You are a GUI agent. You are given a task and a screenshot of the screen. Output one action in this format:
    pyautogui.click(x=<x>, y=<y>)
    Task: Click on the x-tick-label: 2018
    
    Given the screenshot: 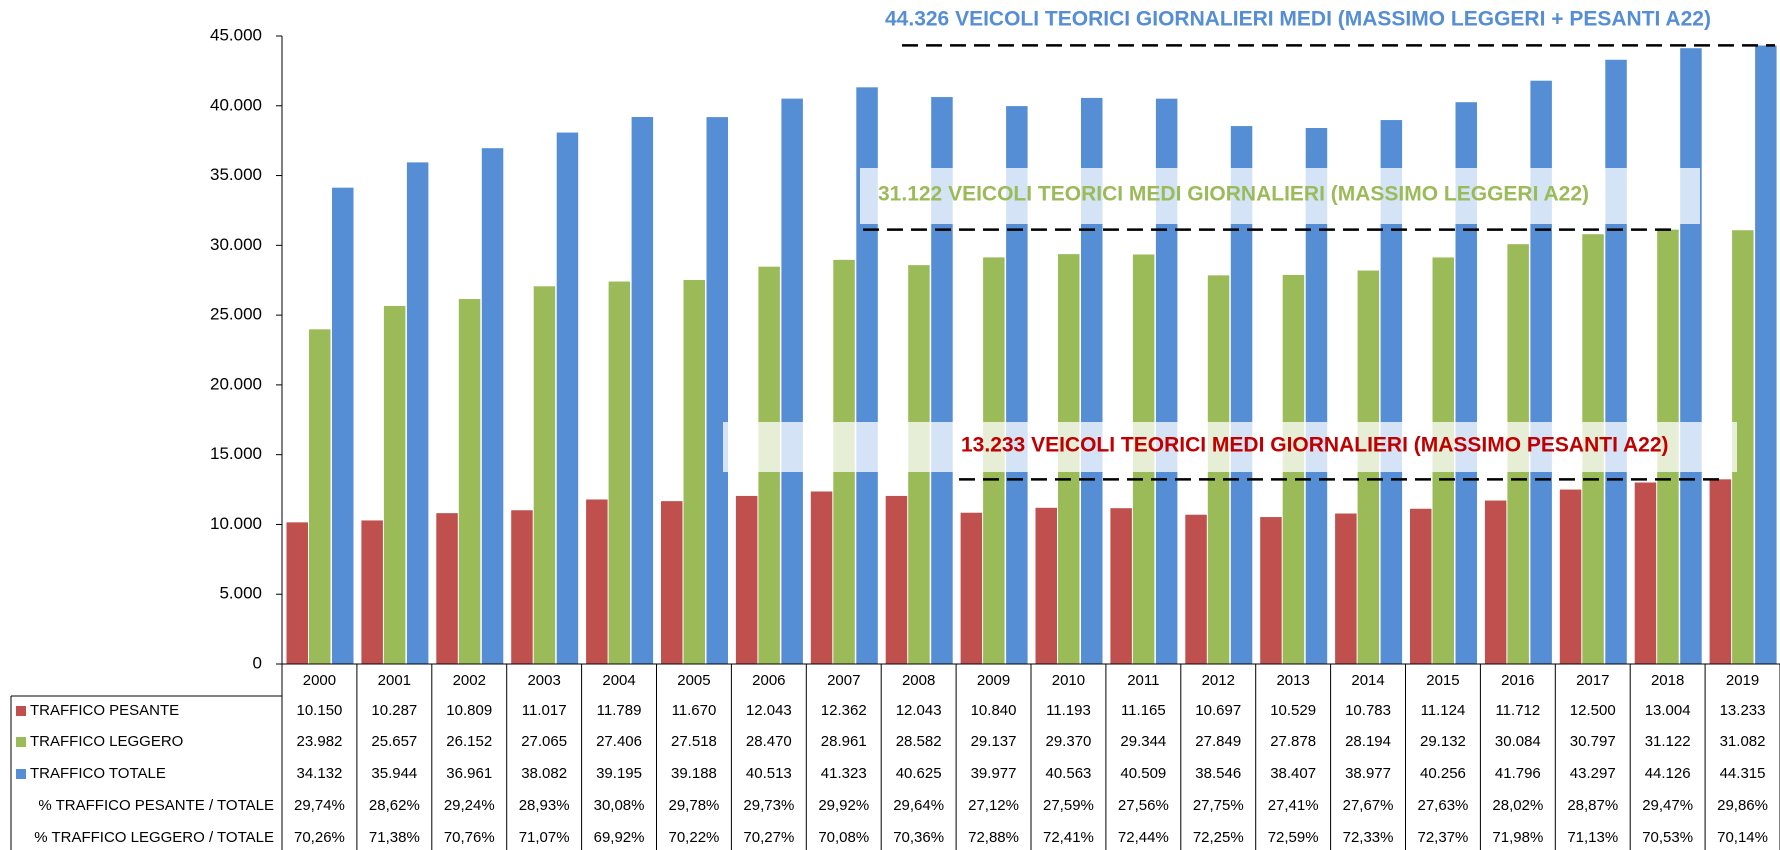 What is the action you would take?
    pyautogui.click(x=1667, y=680)
    